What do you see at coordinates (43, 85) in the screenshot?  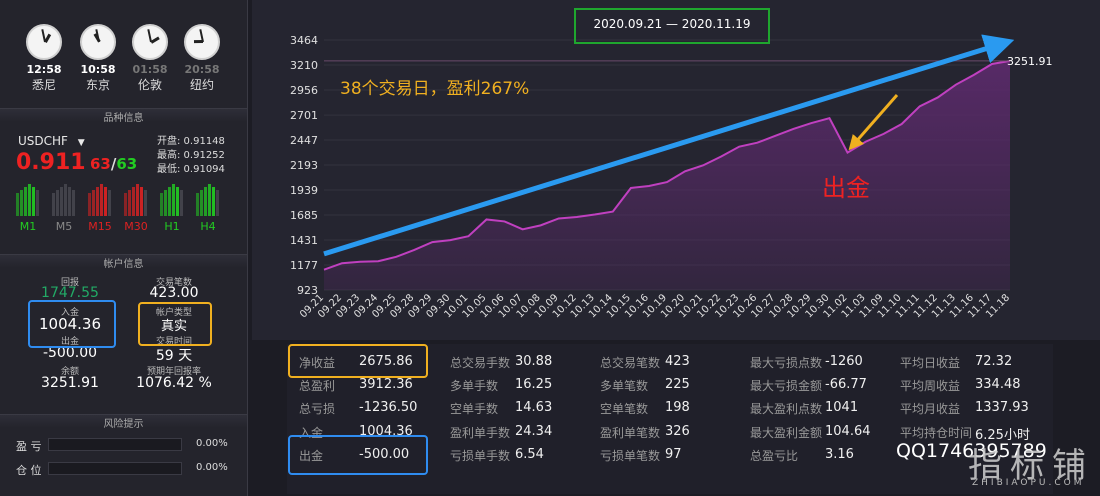 I see `clock-city: 悉尼` at bounding box center [43, 85].